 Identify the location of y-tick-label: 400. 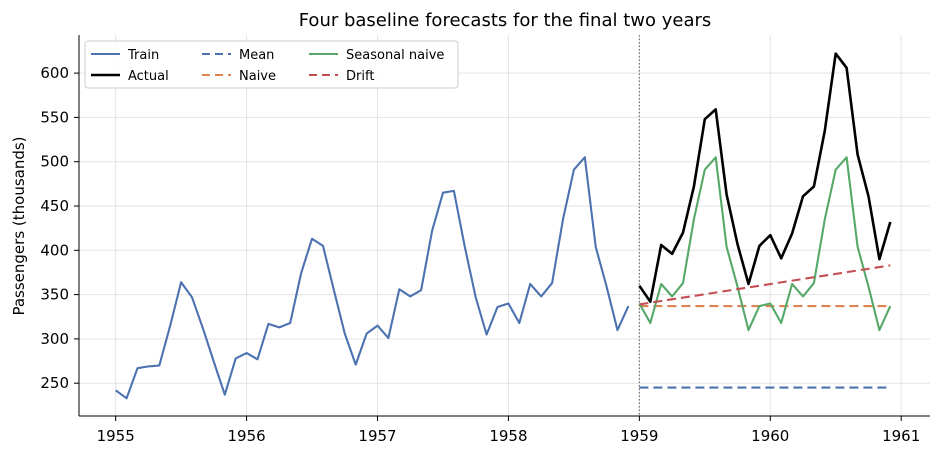
(54, 250).